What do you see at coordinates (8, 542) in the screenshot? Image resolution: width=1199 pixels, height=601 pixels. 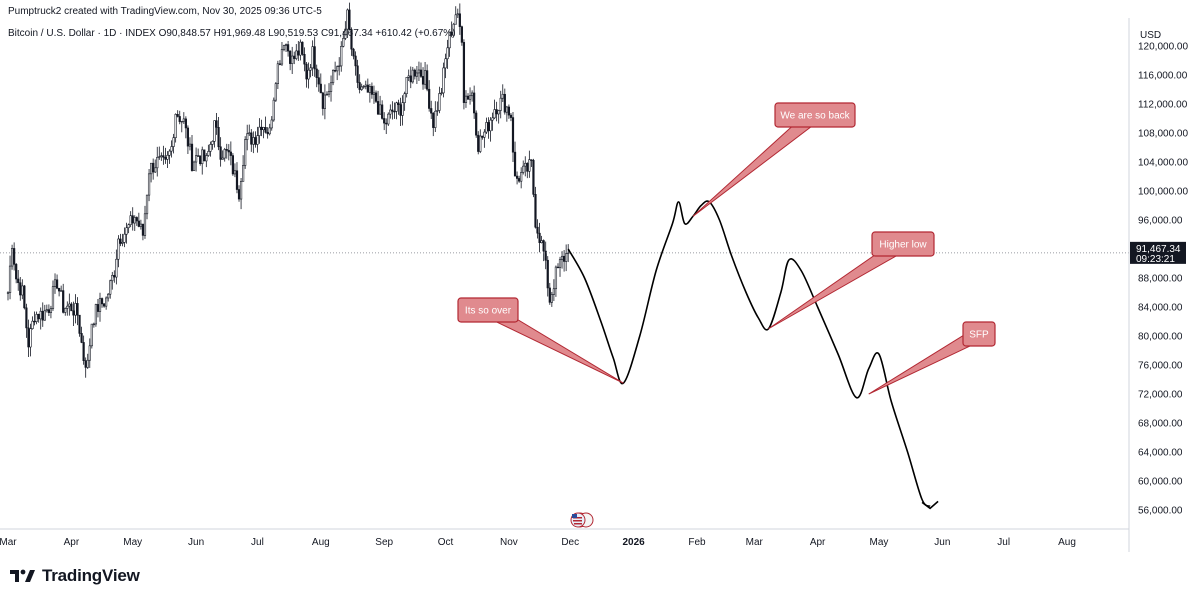 I see `x-tick-label: Mar` at bounding box center [8, 542].